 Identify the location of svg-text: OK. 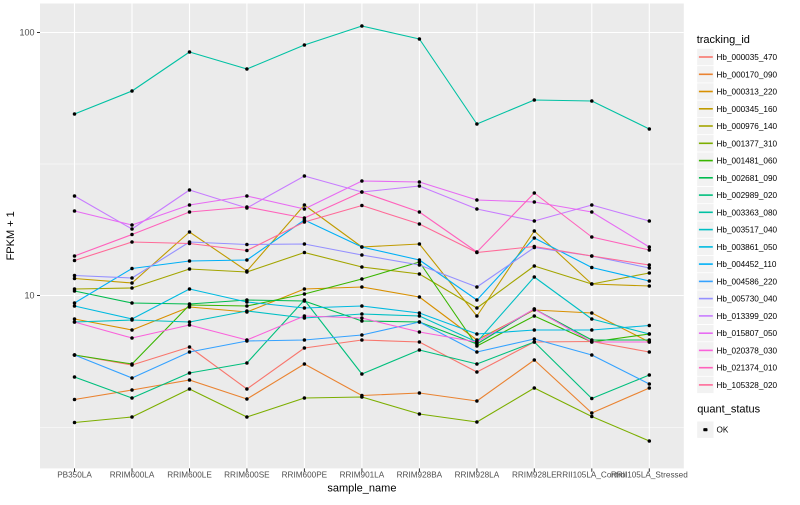
(723, 430).